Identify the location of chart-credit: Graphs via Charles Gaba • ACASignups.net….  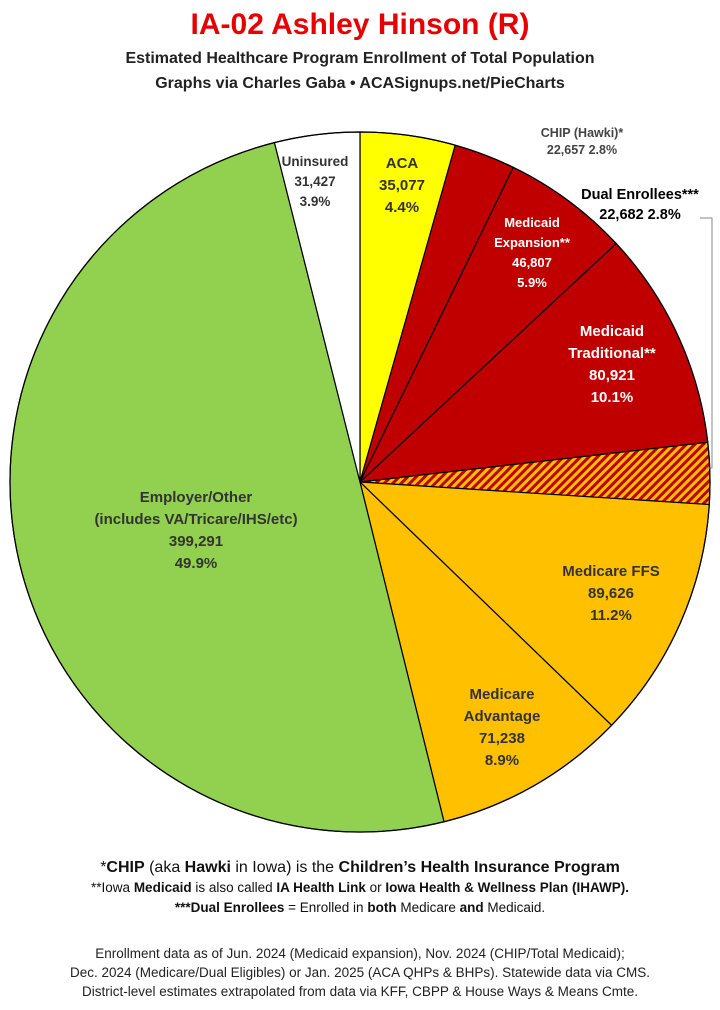
(360, 83).